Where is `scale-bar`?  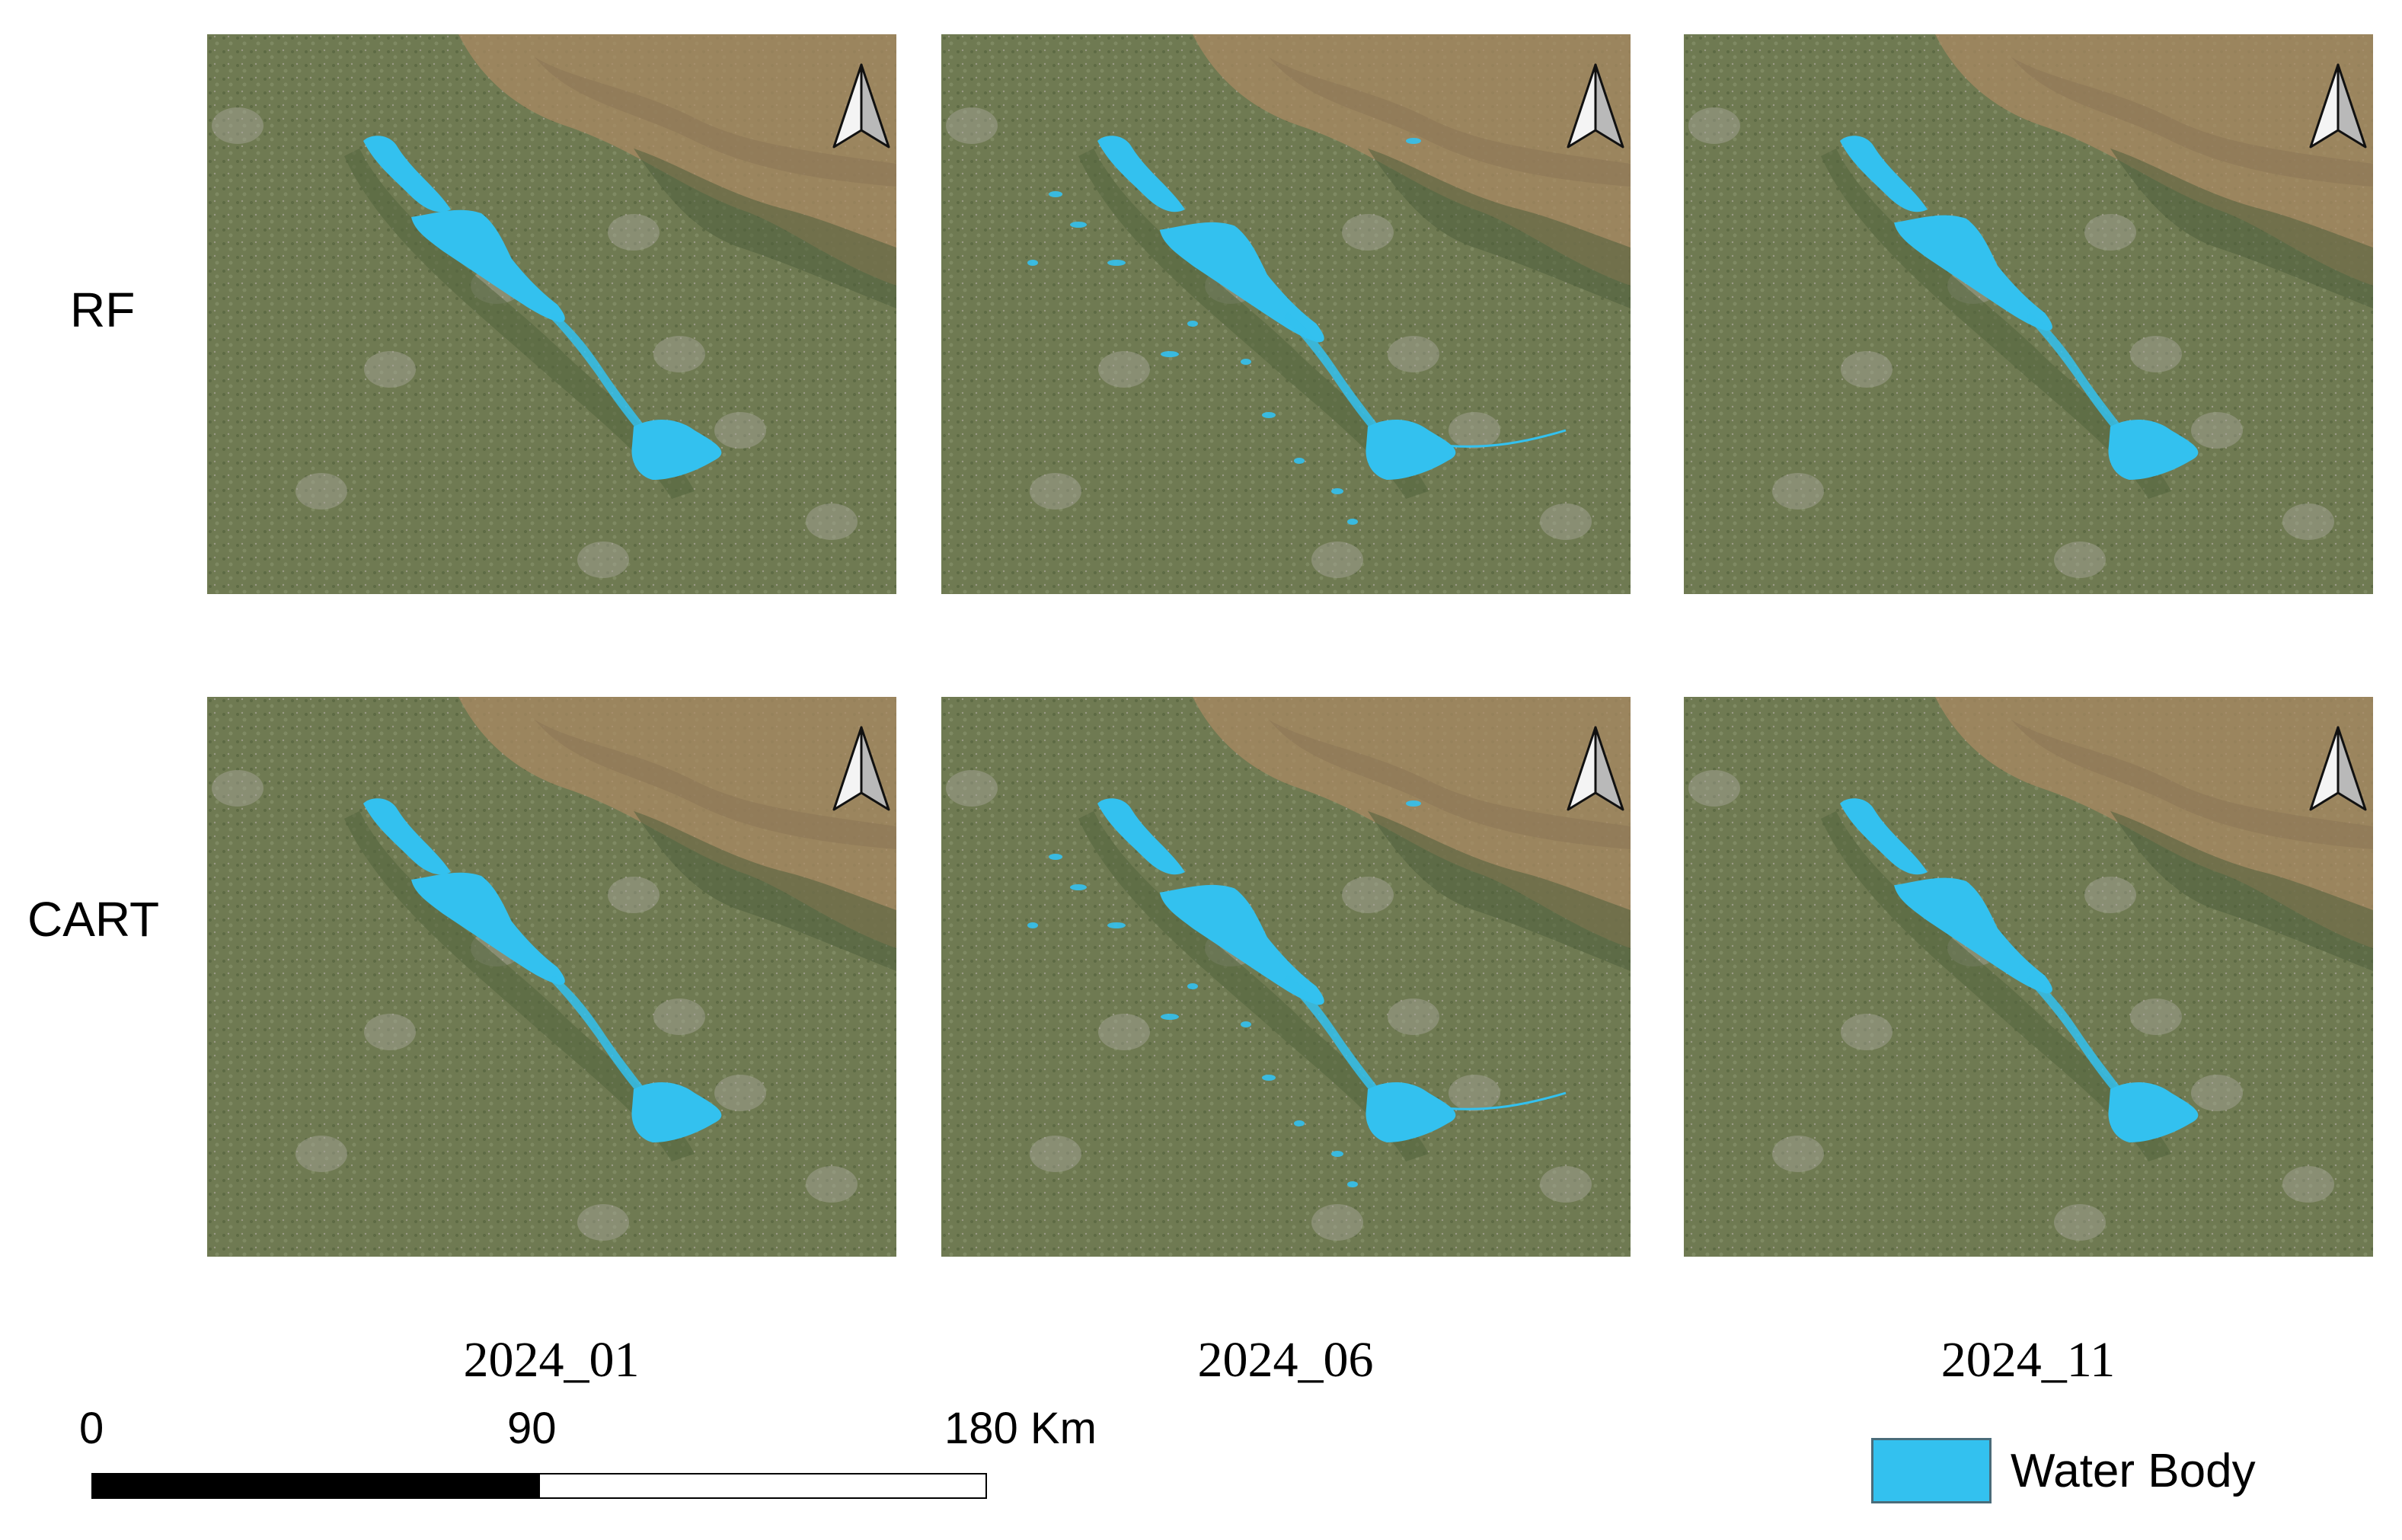 scale-bar is located at coordinates (539, 1486).